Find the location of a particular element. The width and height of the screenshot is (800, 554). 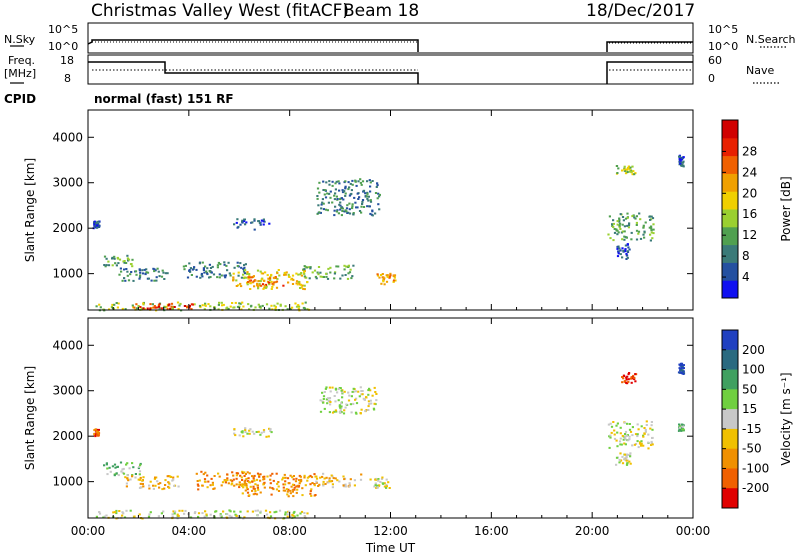

y-tick-label: 1000 is located at coordinates (67, 274).